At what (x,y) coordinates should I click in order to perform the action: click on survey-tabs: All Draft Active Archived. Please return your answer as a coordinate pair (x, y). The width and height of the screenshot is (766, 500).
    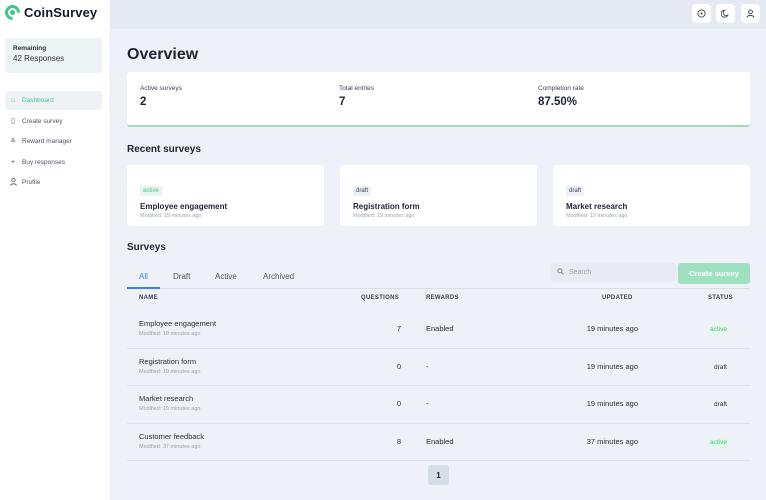
    Looking at the image, I should click on (438, 277).